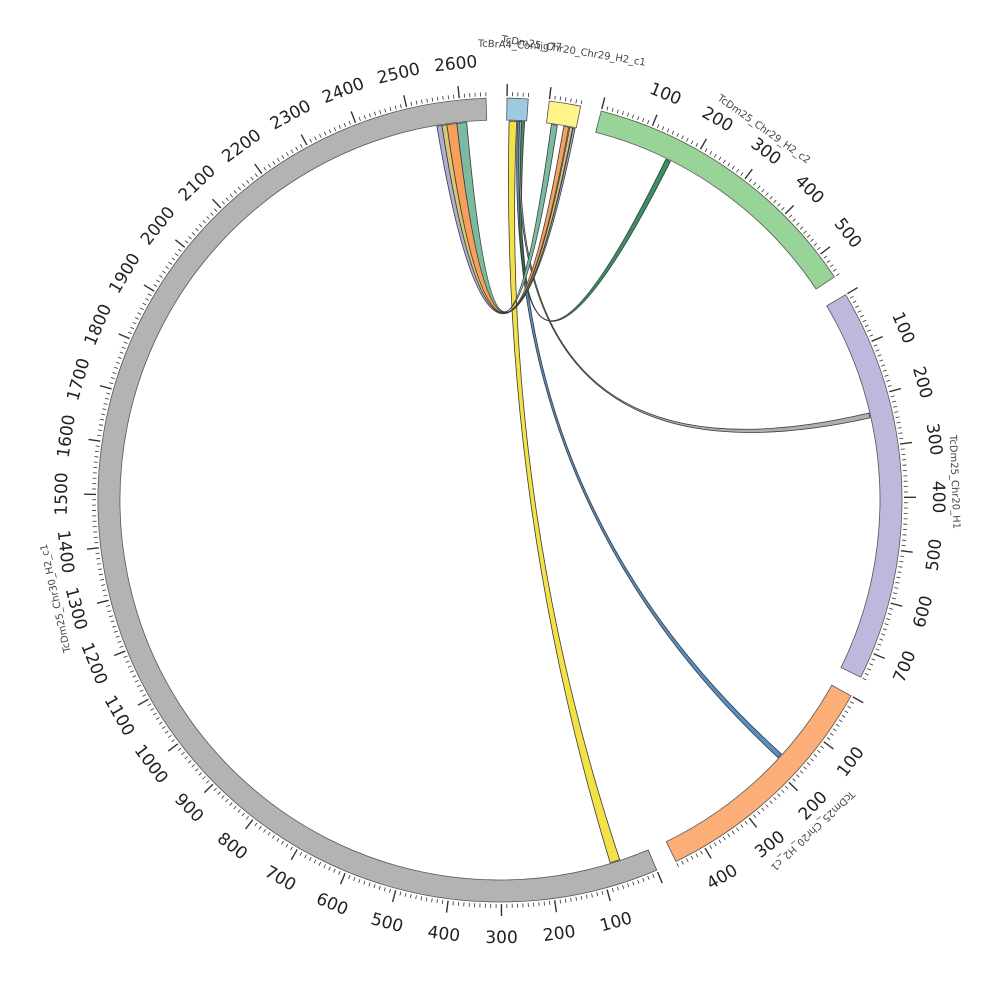  I want to click on tick-label: 600, so click(924, 612).